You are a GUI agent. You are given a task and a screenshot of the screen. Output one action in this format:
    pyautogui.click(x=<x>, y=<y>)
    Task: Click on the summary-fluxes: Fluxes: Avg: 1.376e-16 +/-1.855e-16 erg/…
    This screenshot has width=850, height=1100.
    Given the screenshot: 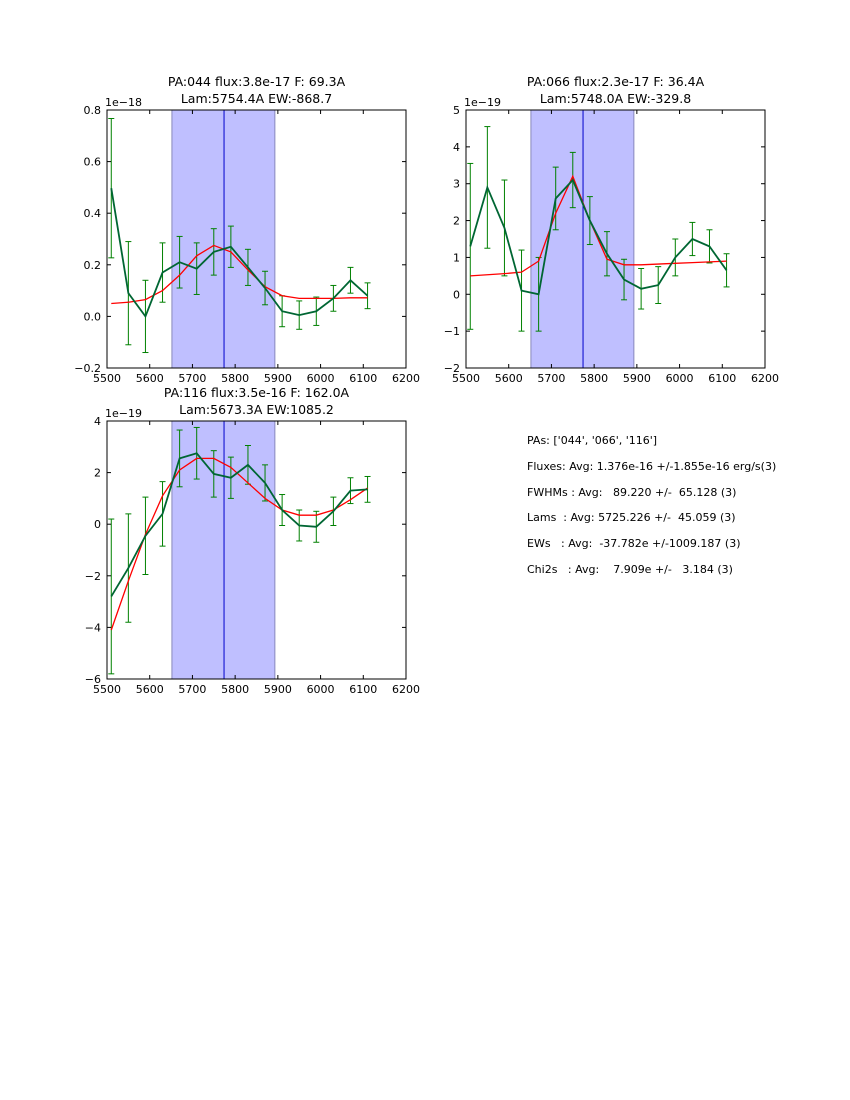 What is the action you would take?
    pyautogui.click(x=652, y=466)
    